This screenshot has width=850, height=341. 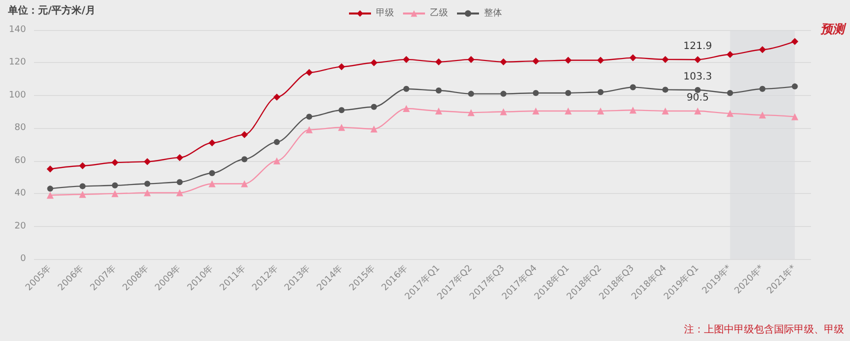 I want to click on y-tick-label: 60, so click(x=20, y=161).